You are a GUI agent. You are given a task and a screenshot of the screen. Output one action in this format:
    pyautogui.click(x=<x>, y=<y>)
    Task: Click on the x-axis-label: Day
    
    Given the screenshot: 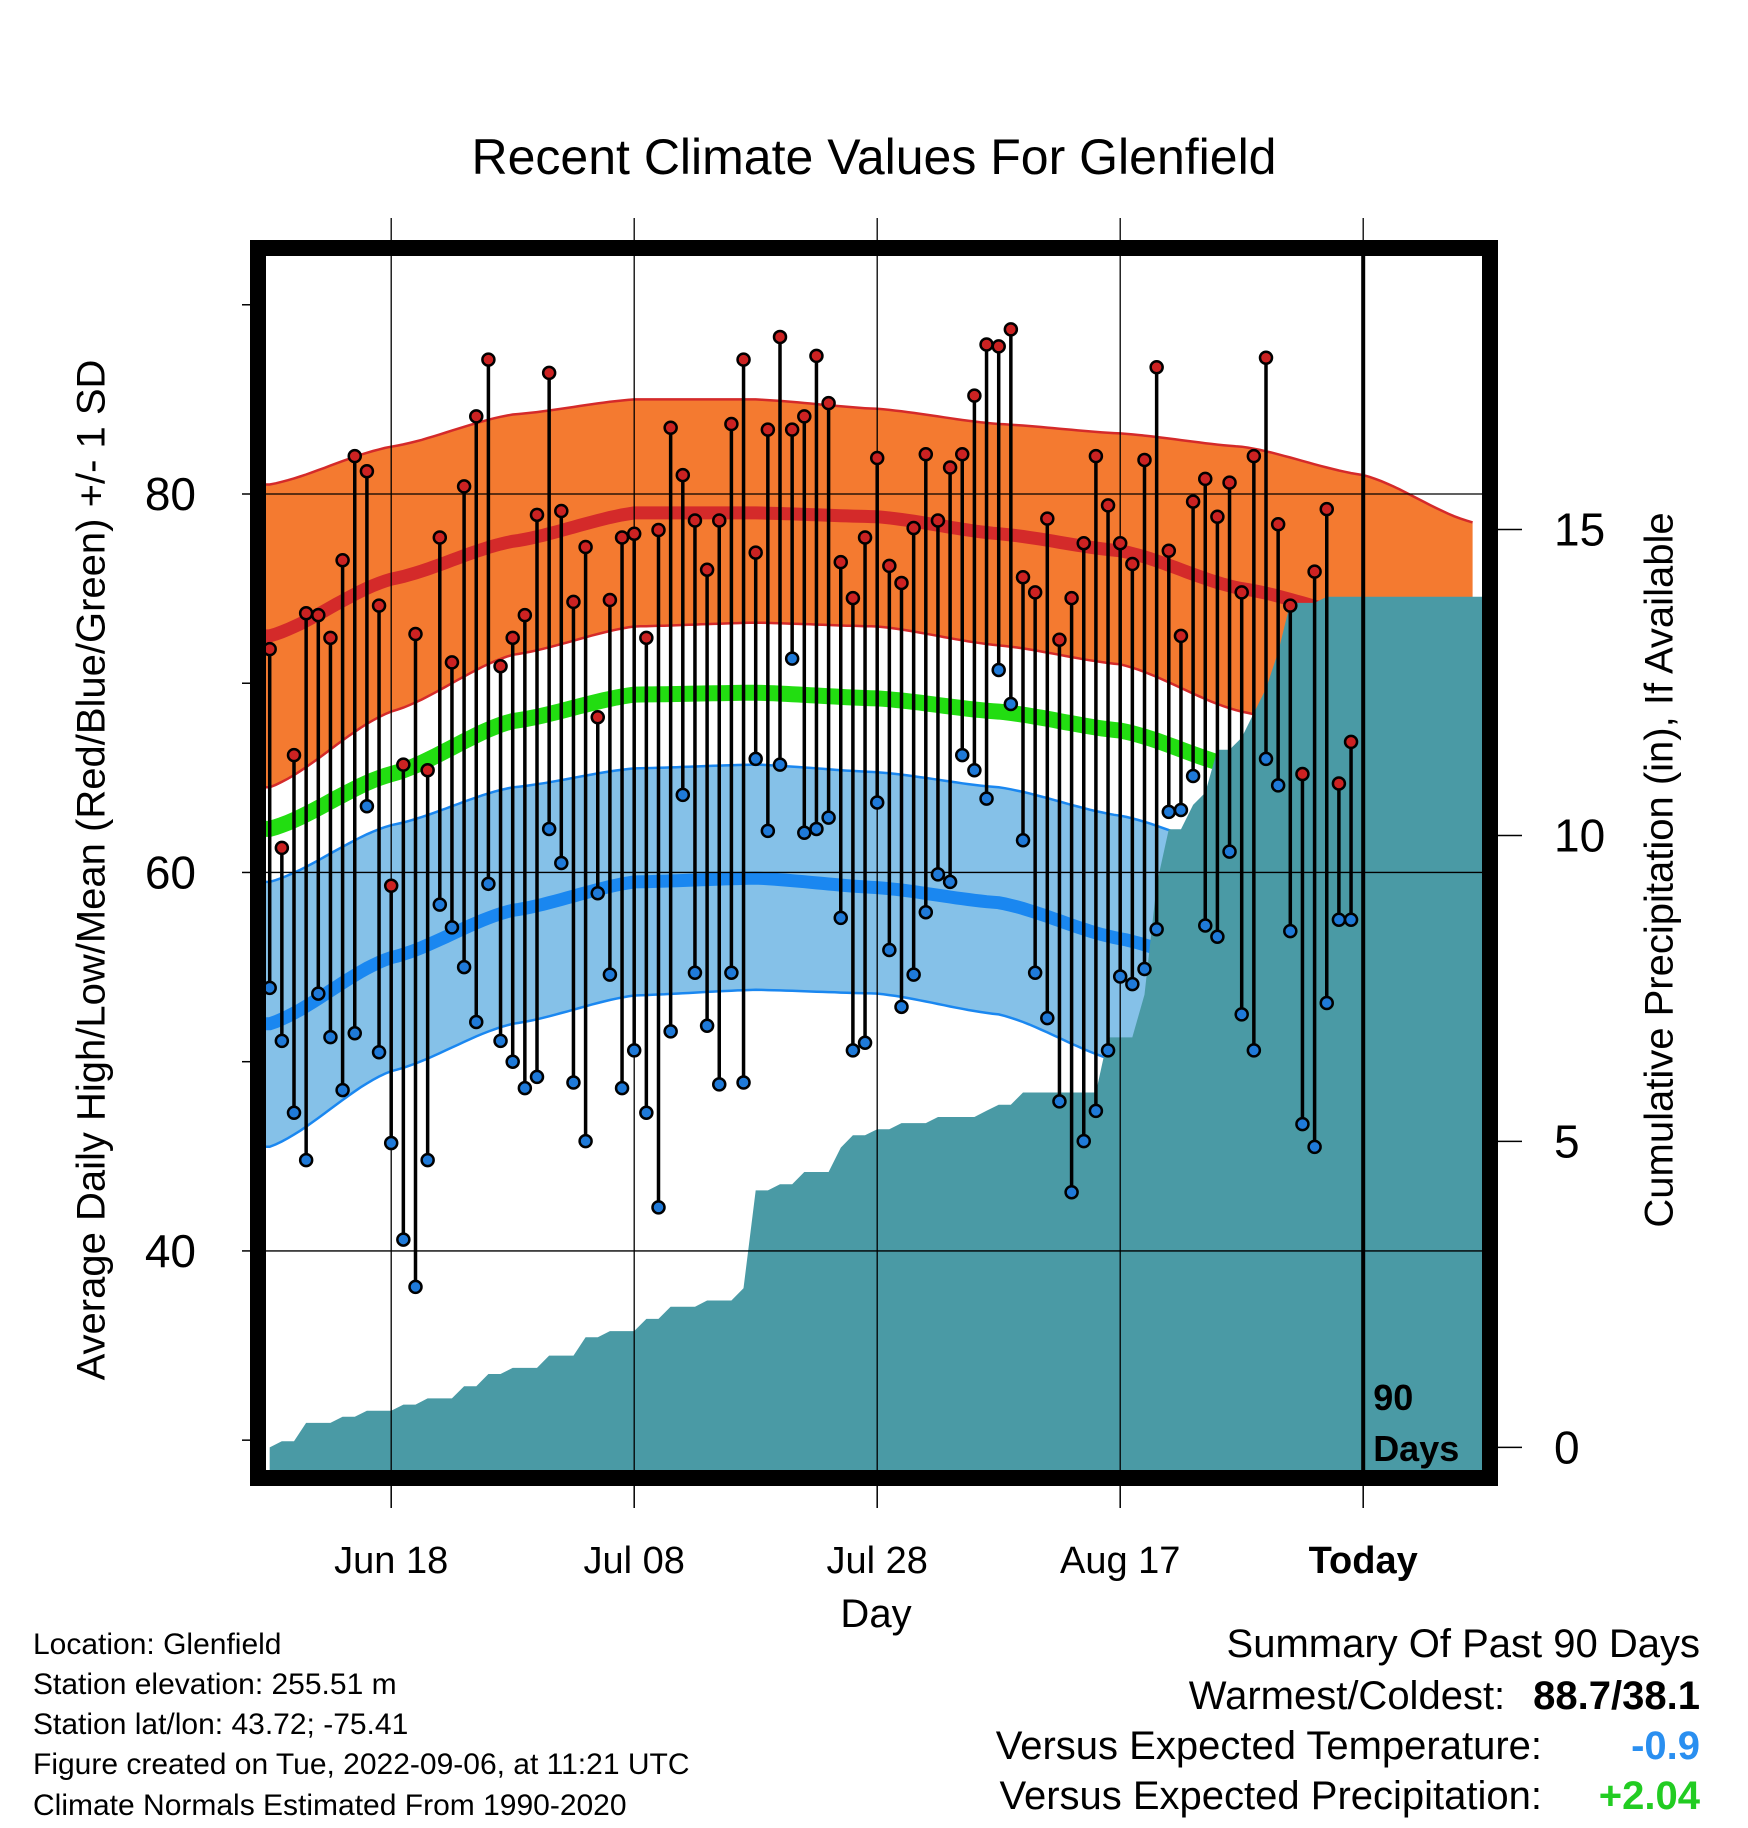 What is the action you would take?
    pyautogui.click(x=876, y=1614)
    